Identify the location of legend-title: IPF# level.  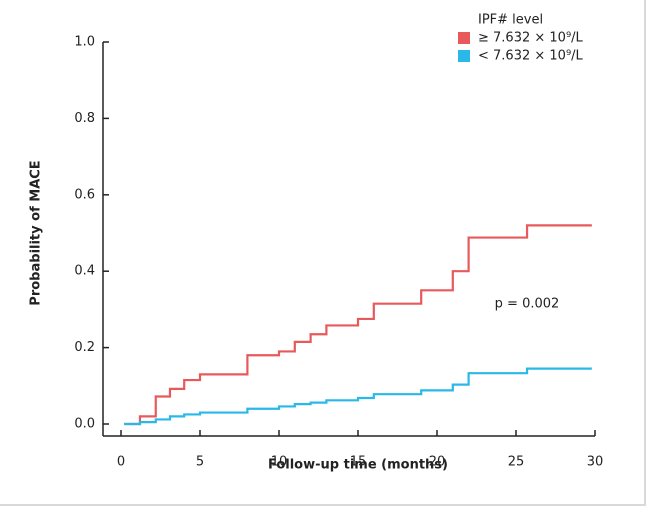
(510, 20).